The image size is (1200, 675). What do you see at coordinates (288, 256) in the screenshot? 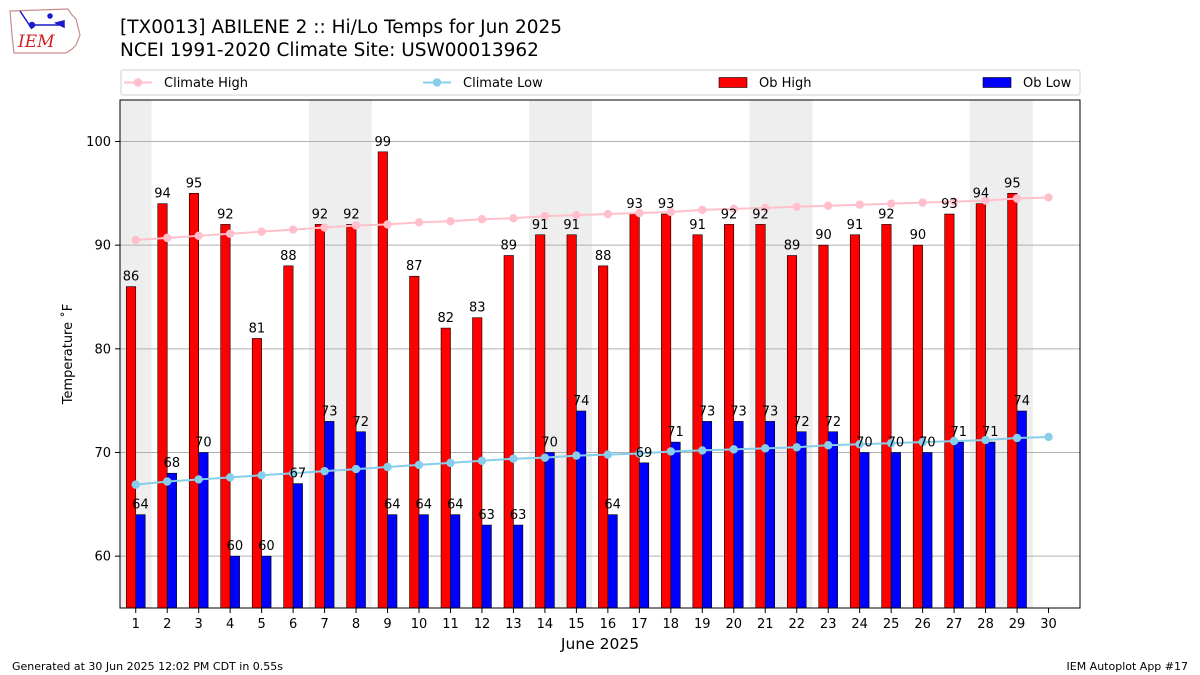
I see `ob-high-label: 88` at bounding box center [288, 256].